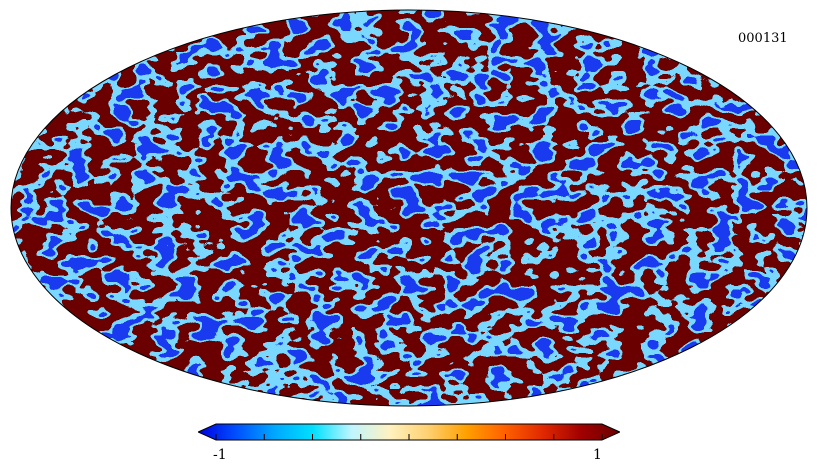 Image resolution: width=817 pixels, height=474 pixels. Describe the element at coordinates (220, 455) in the screenshot. I see `colorbar-min-label: -1` at that location.